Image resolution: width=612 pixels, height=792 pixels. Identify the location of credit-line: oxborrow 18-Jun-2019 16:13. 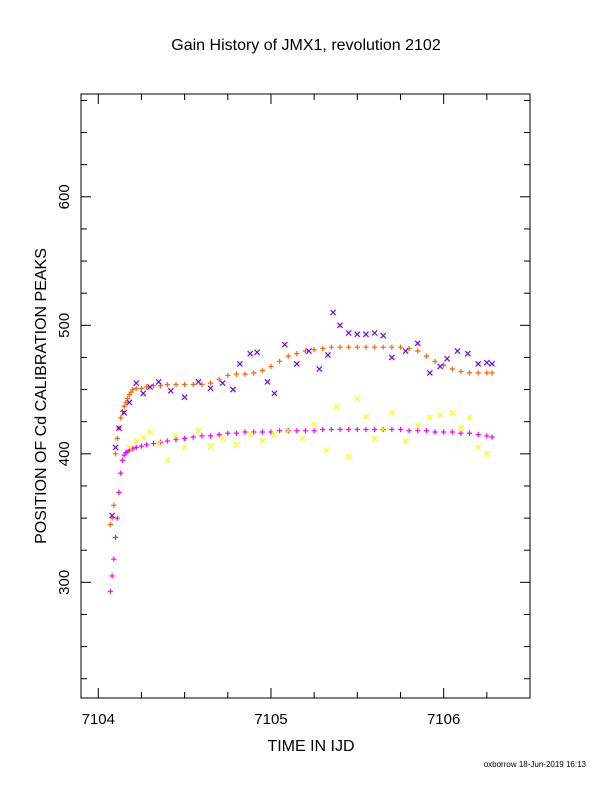
(534, 764).